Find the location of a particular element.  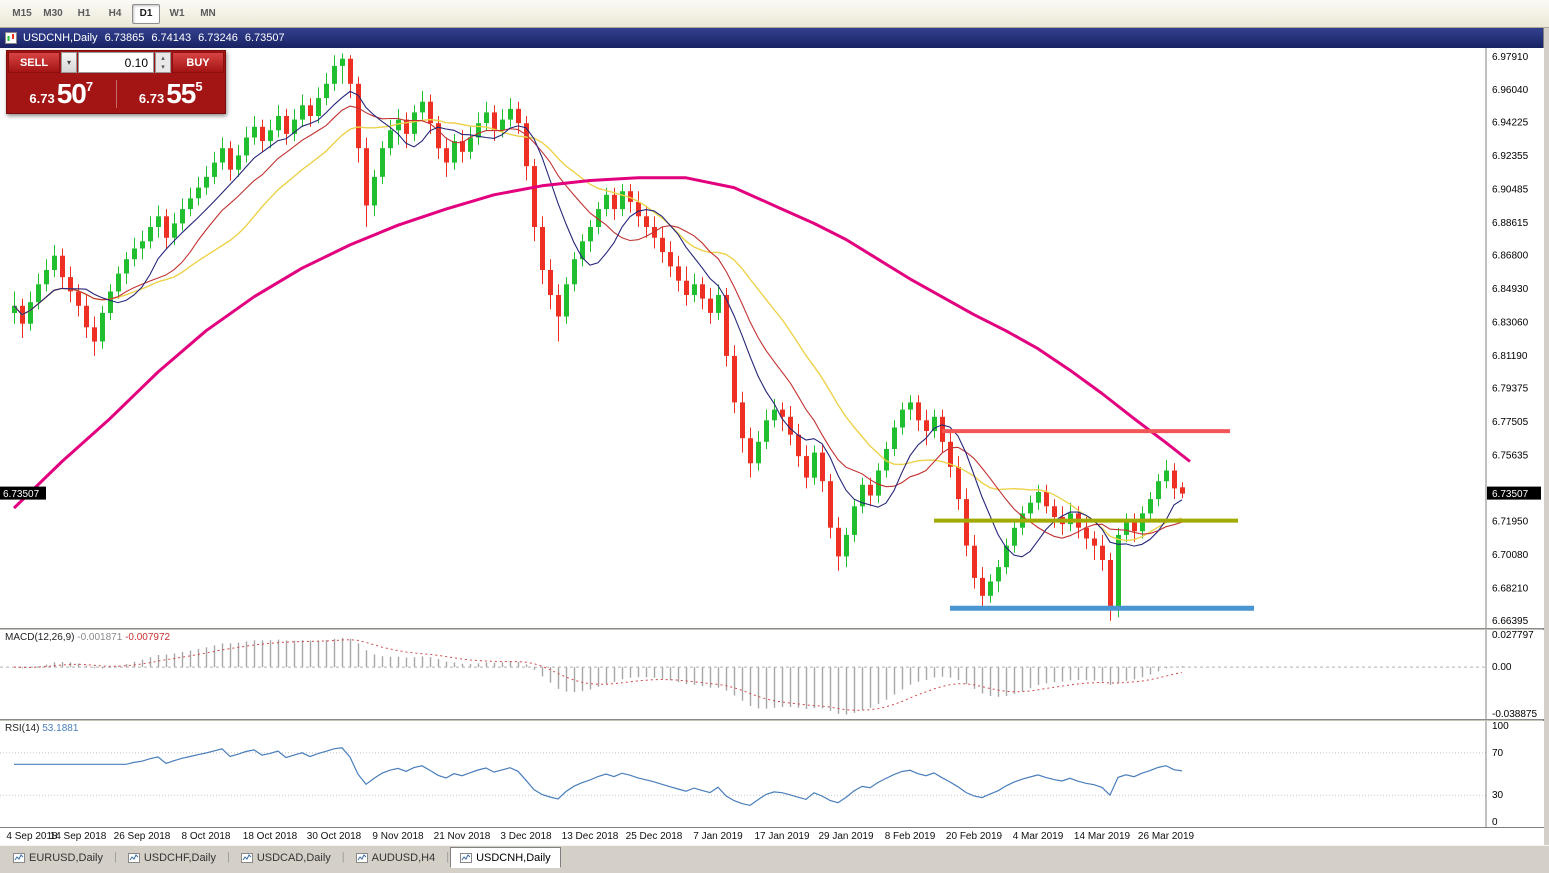

price-axis-label: 6.68210 is located at coordinates (1510, 588).